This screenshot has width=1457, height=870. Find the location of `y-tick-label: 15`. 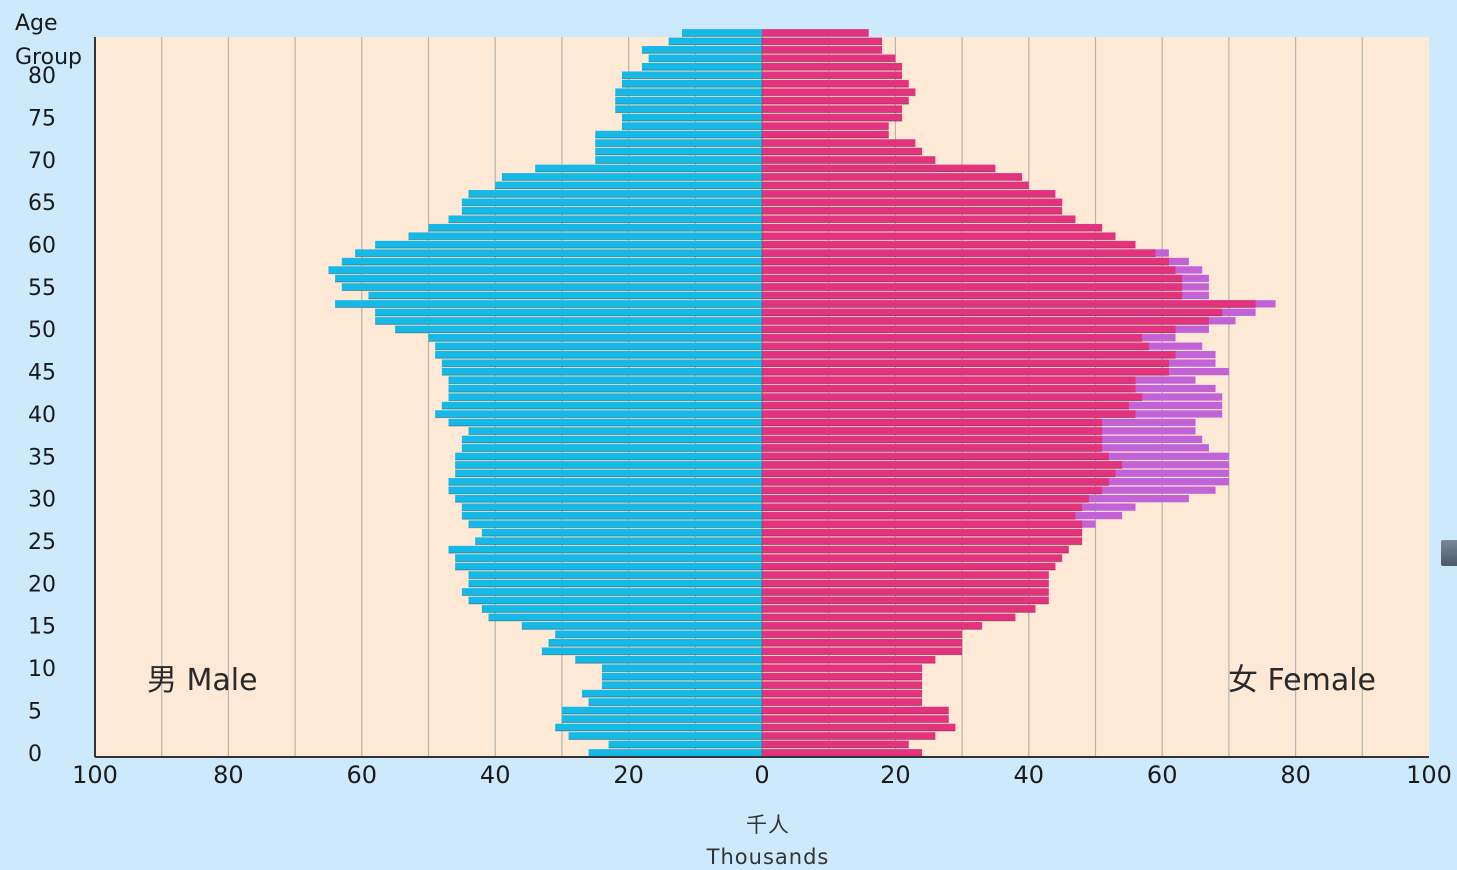

y-tick-label: 15 is located at coordinates (42, 627).